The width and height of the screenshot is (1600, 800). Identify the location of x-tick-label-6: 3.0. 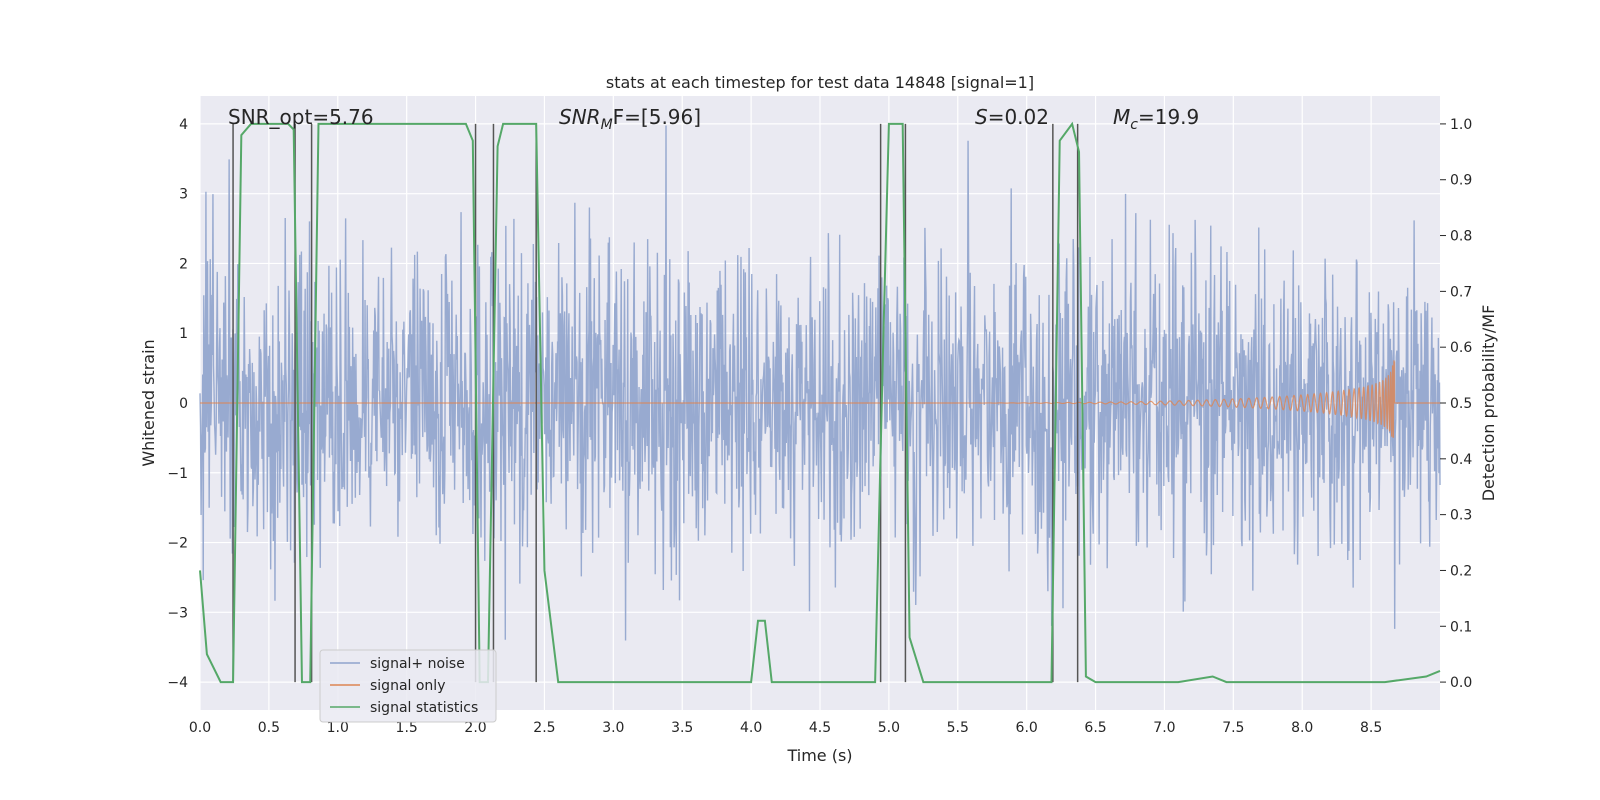
(613, 728).